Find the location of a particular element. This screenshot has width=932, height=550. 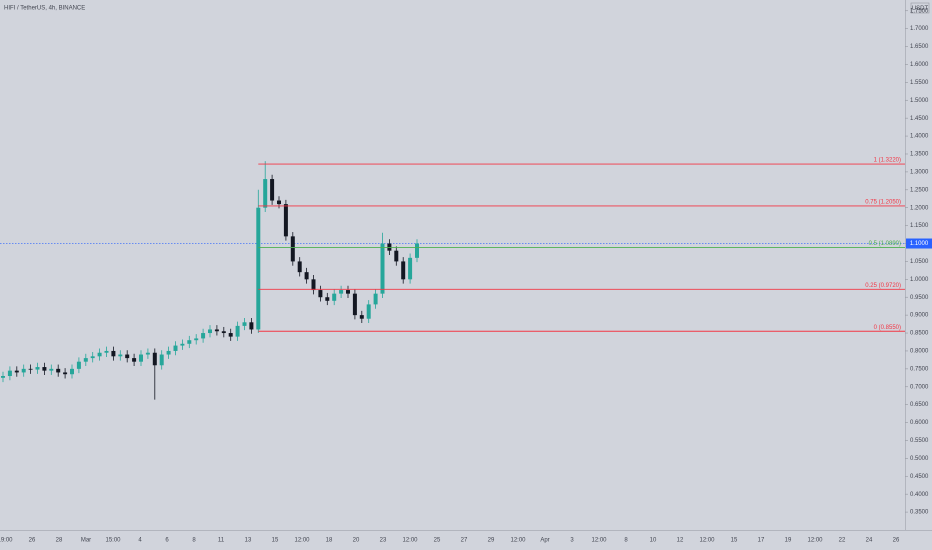

x-tick-label: 29 is located at coordinates (491, 541).